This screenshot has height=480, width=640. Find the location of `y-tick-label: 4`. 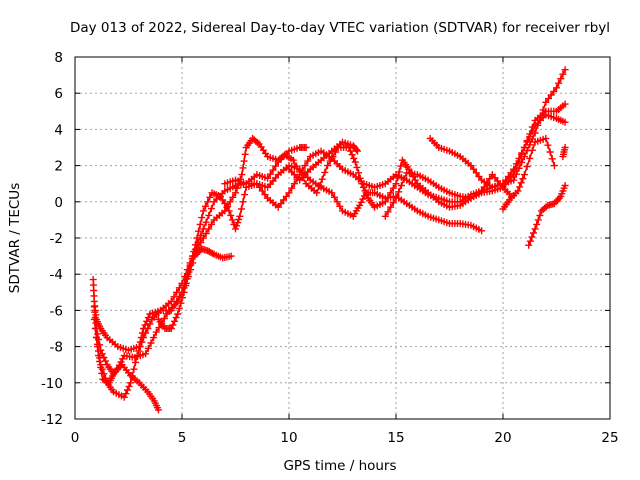

y-tick-label: 4 is located at coordinates (58, 130).